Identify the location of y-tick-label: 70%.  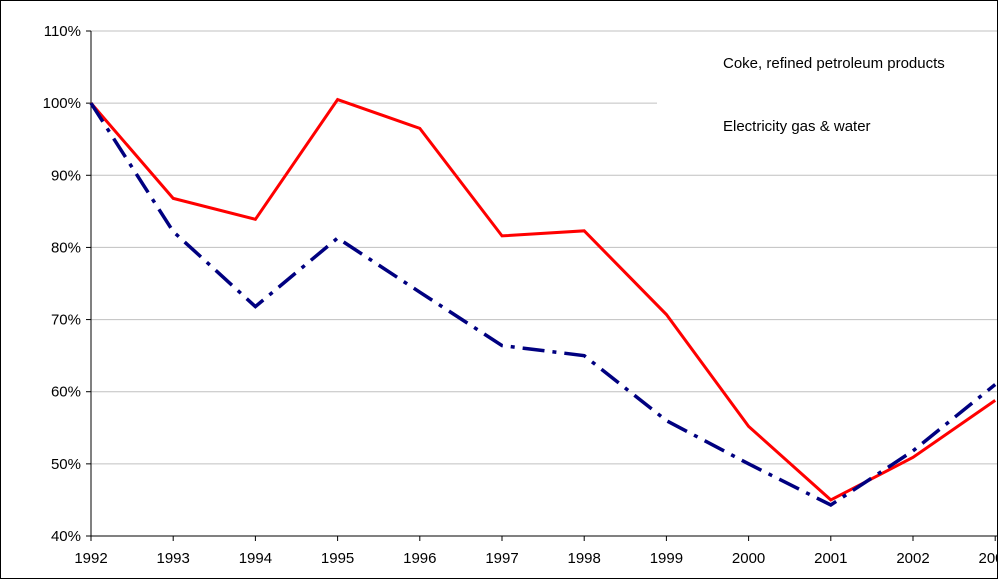
(66, 320).